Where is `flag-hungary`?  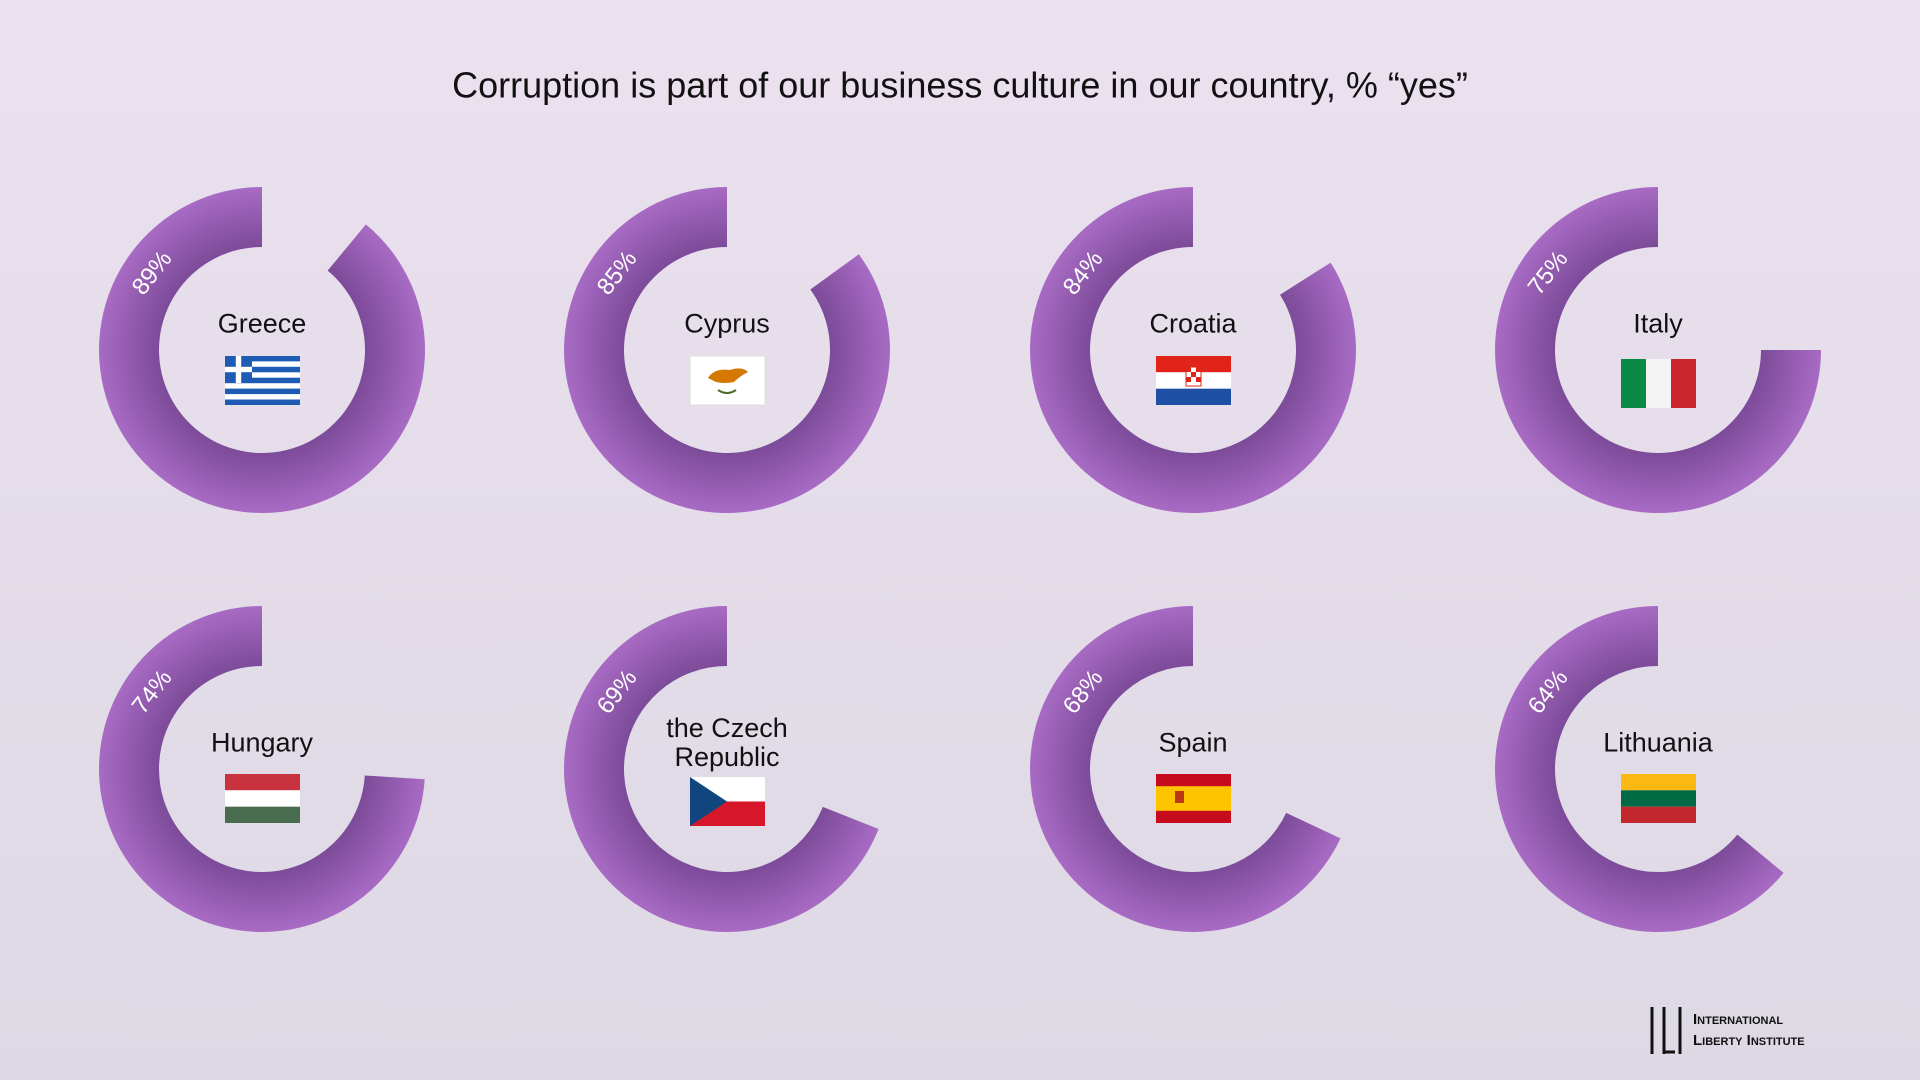
flag-hungary is located at coordinates (262, 798).